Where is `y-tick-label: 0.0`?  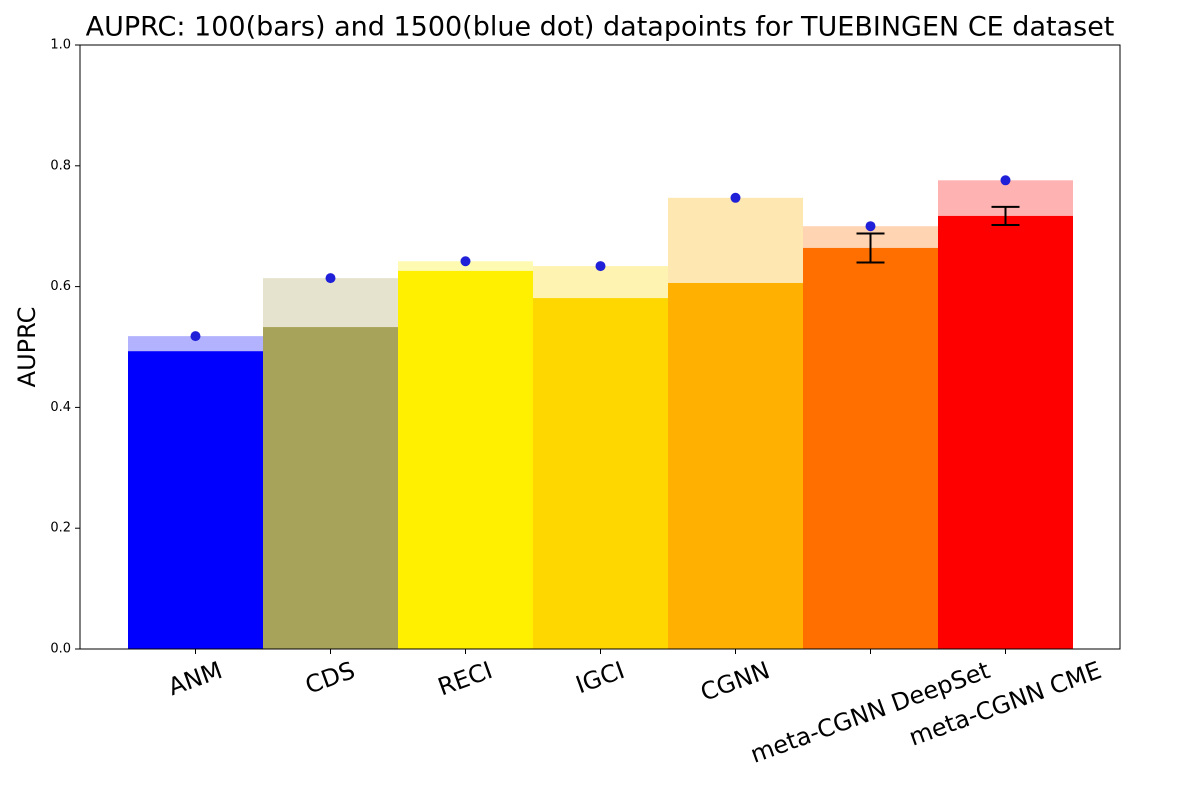
y-tick-label: 0.0 is located at coordinates (60, 649).